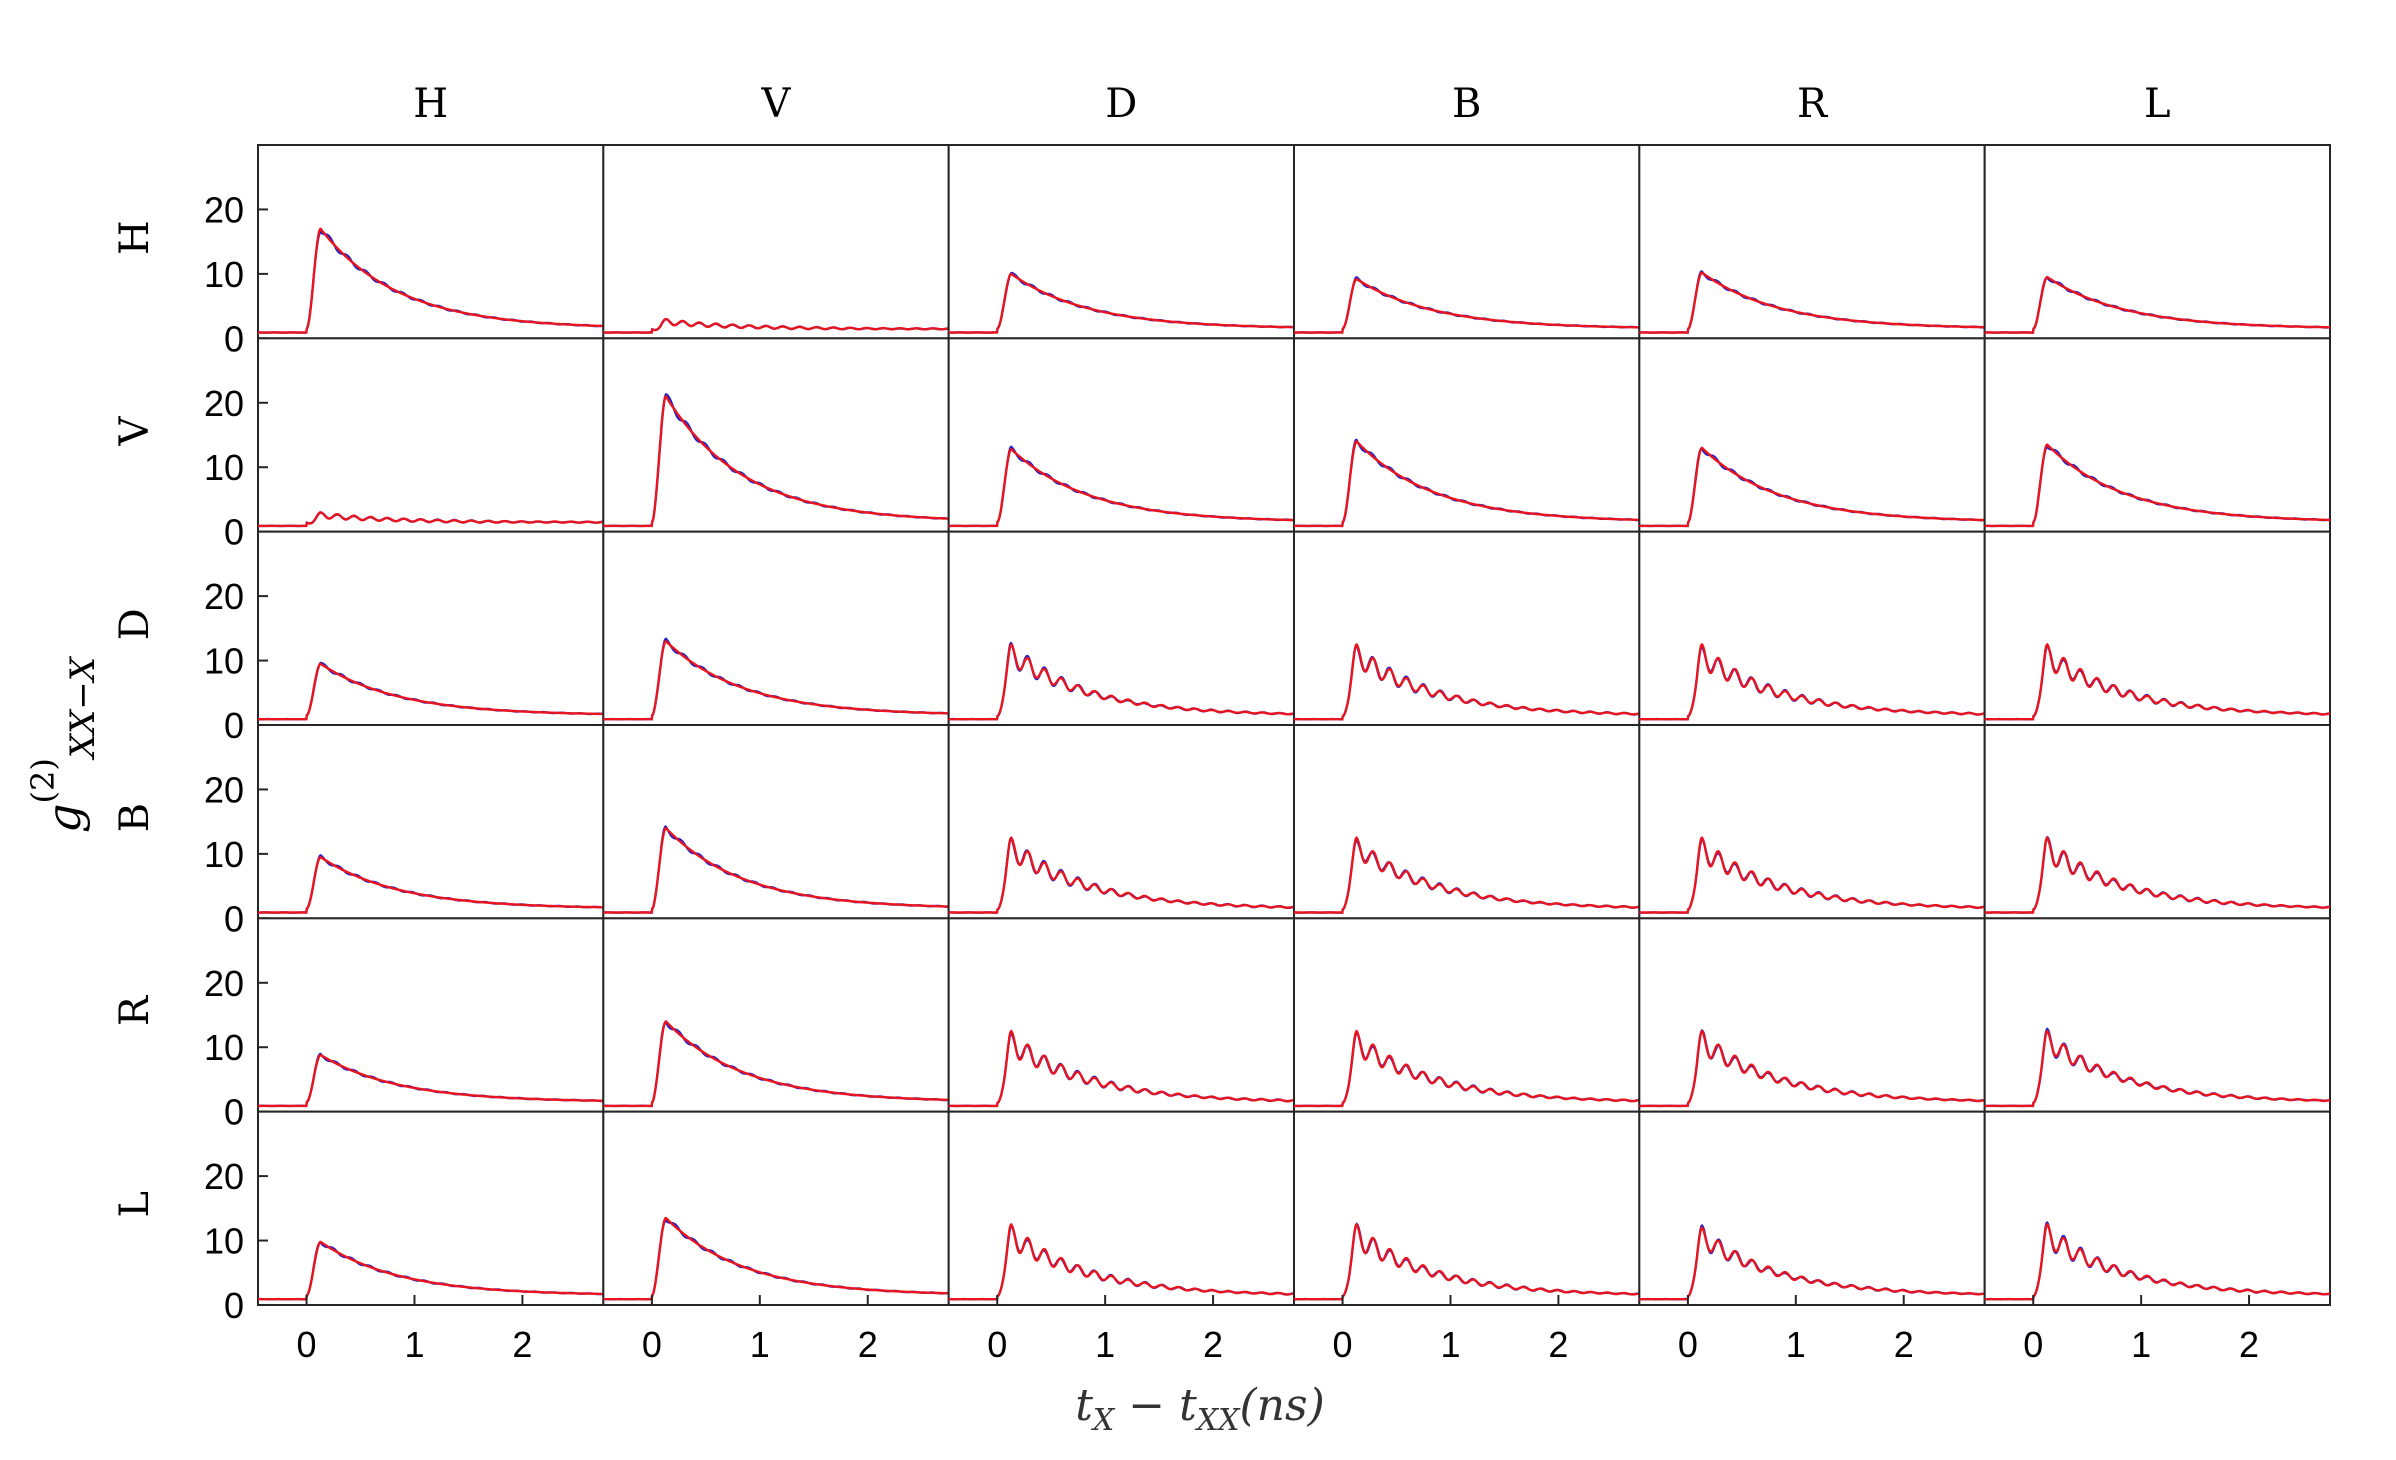 Image resolution: width=2396 pixels, height=1460 pixels. I want to click on panel-b-v, so click(776, 822).